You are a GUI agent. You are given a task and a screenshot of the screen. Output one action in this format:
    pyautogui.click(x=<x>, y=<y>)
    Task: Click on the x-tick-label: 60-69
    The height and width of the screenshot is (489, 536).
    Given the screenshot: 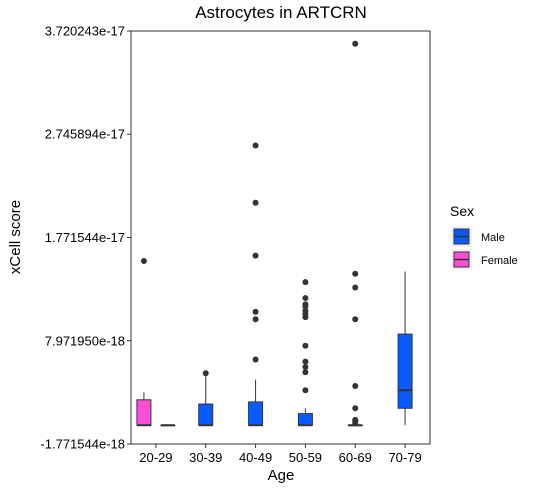 What is the action you would take?
    pyautogui.click(x=355, y=457)
    